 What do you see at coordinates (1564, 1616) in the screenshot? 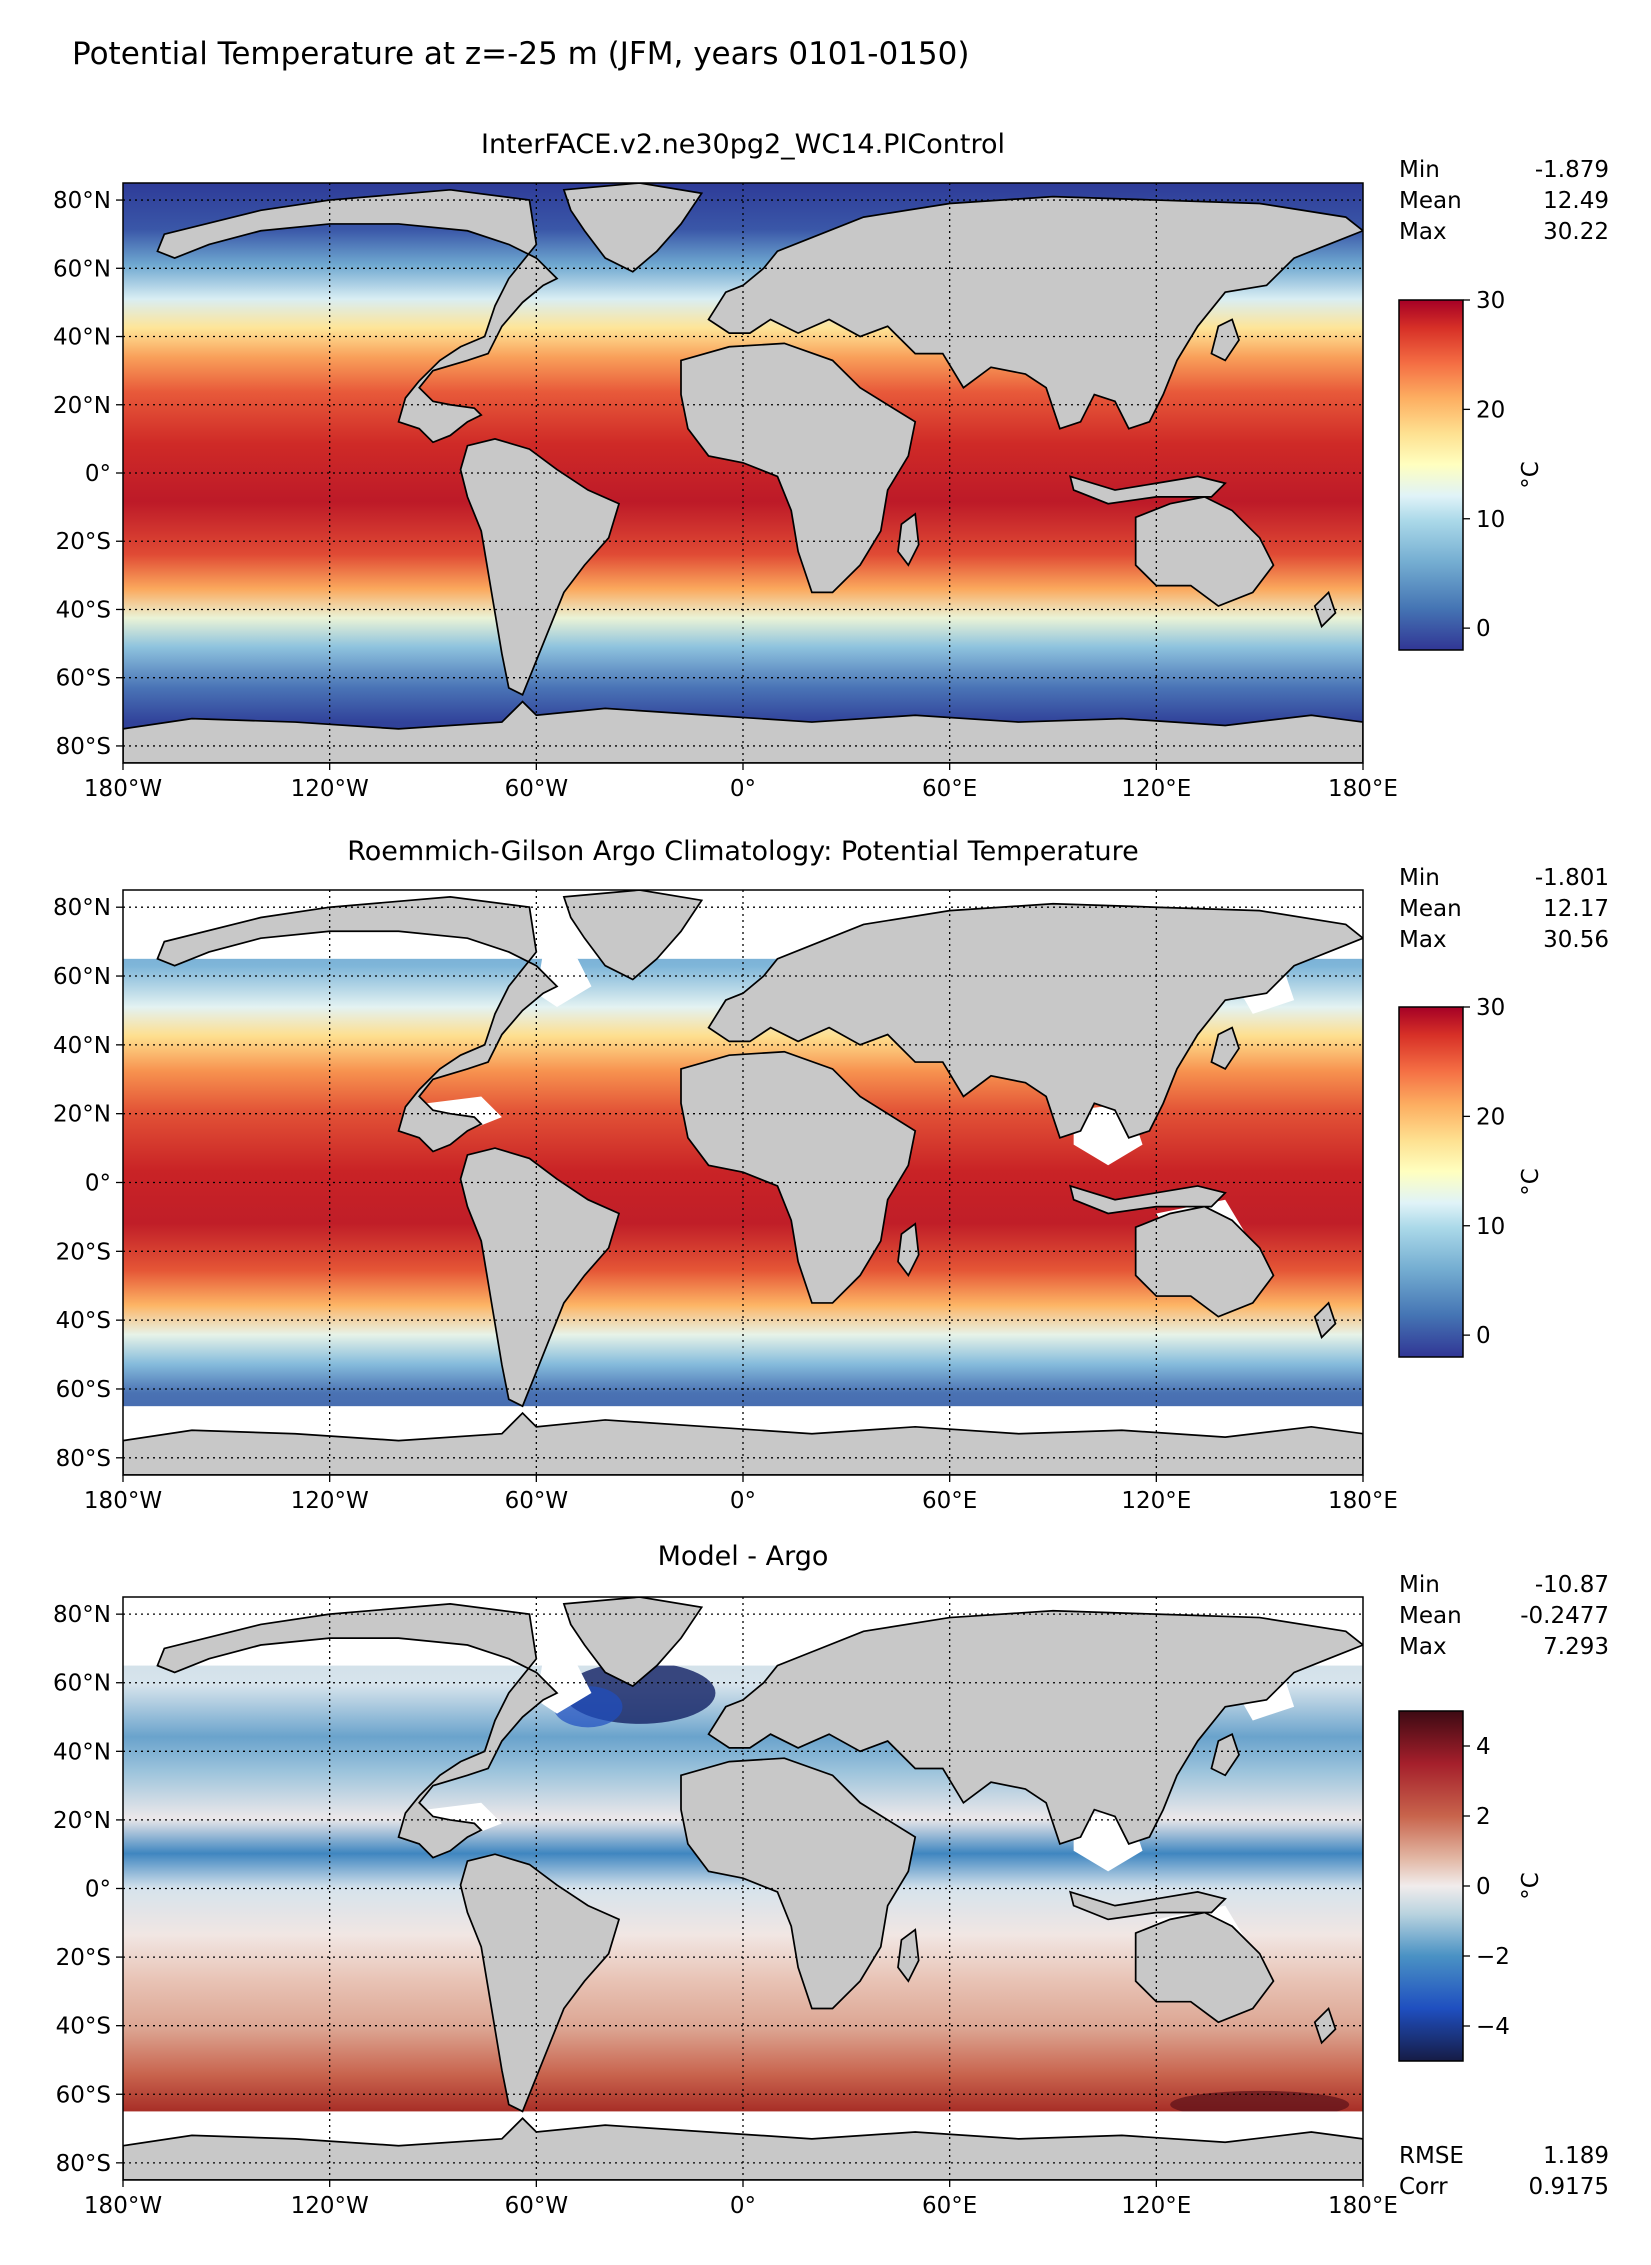
I see `stat-value: -0.2477` at bounding box center [1564, 1616].